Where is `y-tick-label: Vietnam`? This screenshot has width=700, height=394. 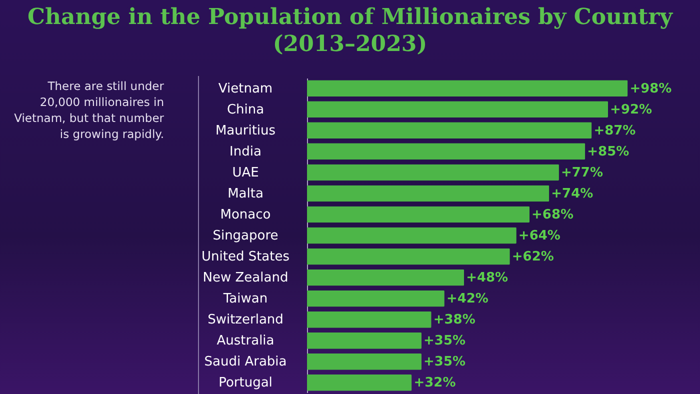 y-tick-label: Vietnam is located at coordinates (245, 88).